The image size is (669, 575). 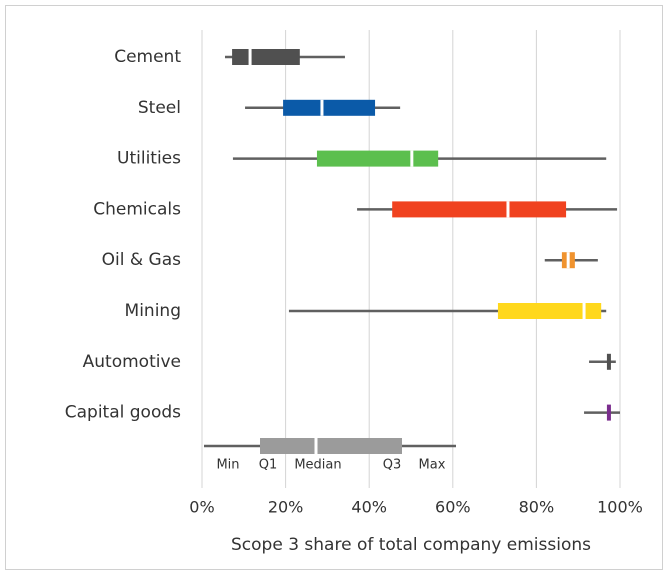 I want to click on legend-label: Q3, so click(x=392, y=465).